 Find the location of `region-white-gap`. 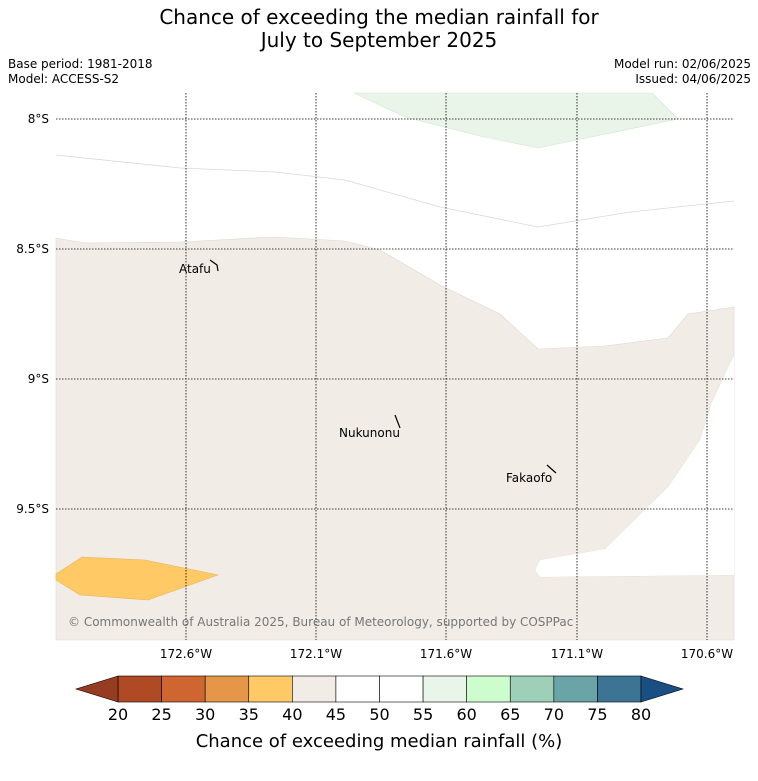

region-white-gap is located at coordinates (634, 466).